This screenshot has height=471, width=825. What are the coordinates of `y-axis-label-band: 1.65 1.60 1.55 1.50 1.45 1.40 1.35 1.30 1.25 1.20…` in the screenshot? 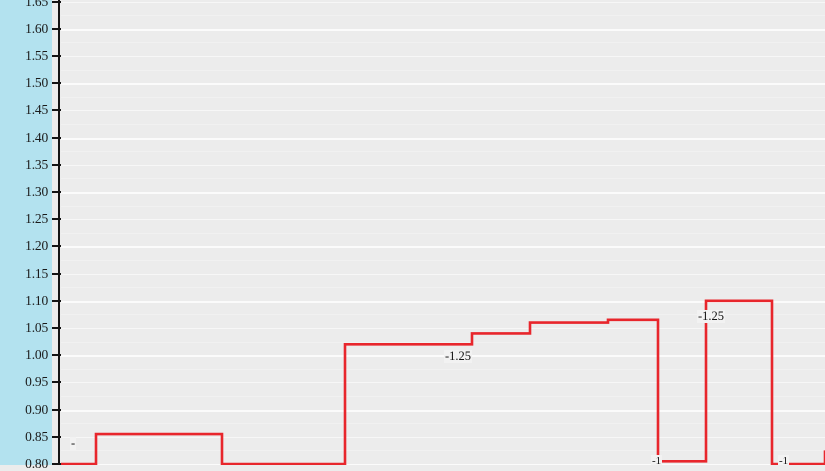 It's located at (26, 235).